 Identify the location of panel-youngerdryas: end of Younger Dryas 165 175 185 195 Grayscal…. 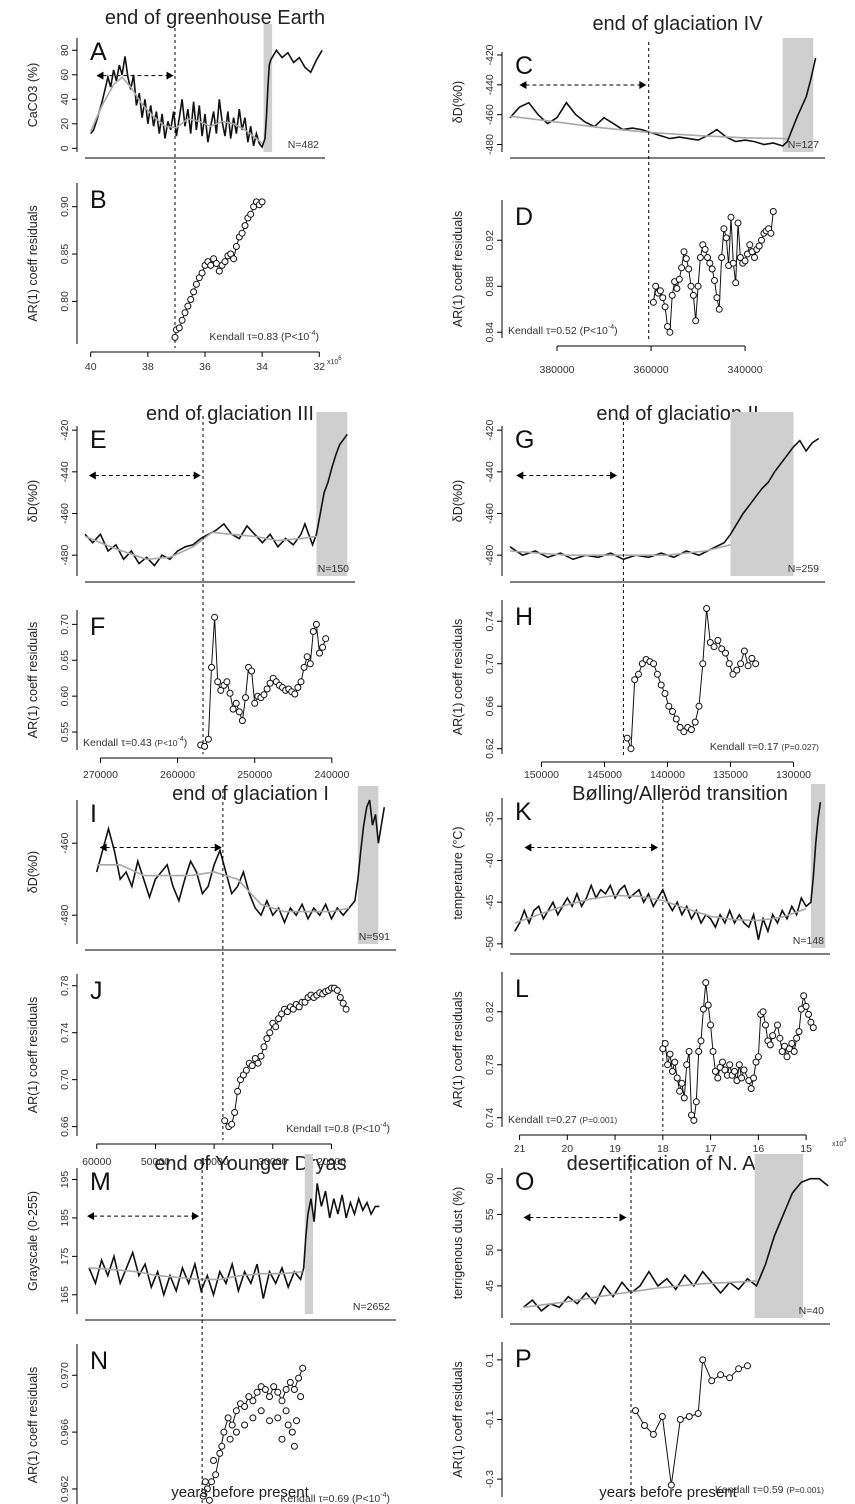
(211, 1328).